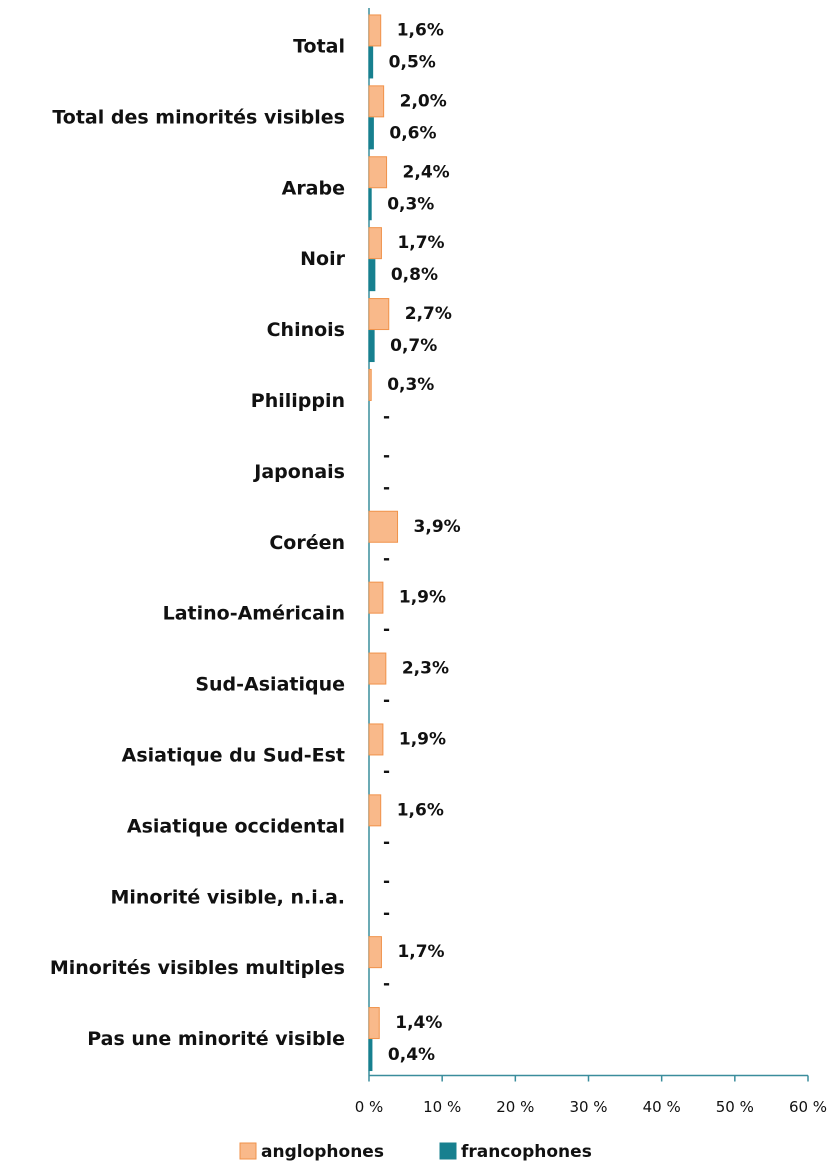  What do you see at coordinates (306, 330) in the screenshot?
I see `category-label: Chinois` at bounding box center [306, 330].